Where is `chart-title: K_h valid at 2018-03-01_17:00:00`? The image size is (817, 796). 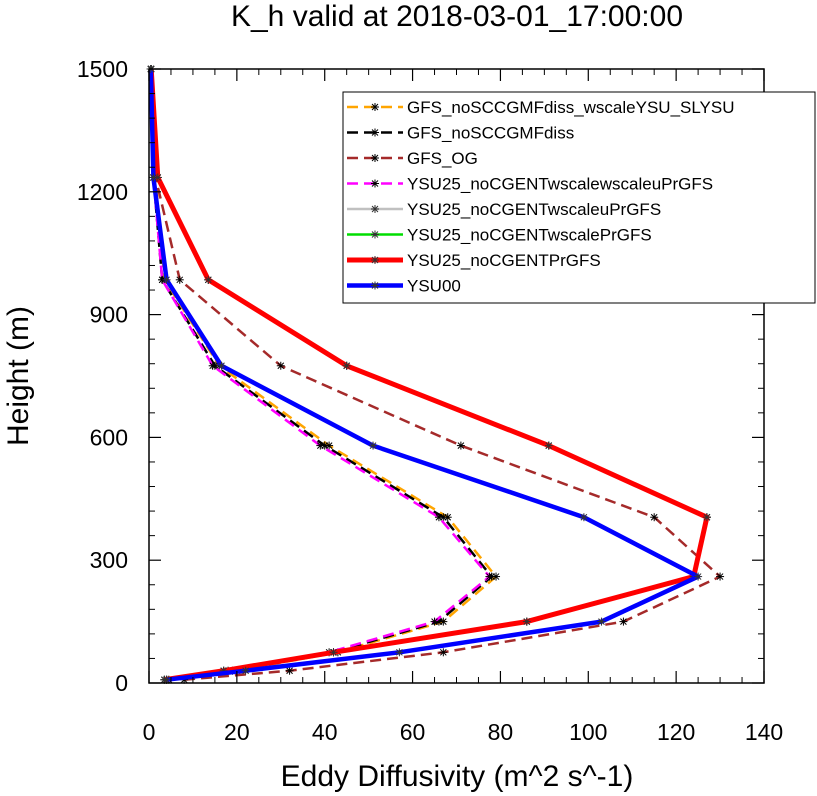 chart-title: K_h valid at 2018-03-01_17:00:00 is located at coordinates (457, 16).